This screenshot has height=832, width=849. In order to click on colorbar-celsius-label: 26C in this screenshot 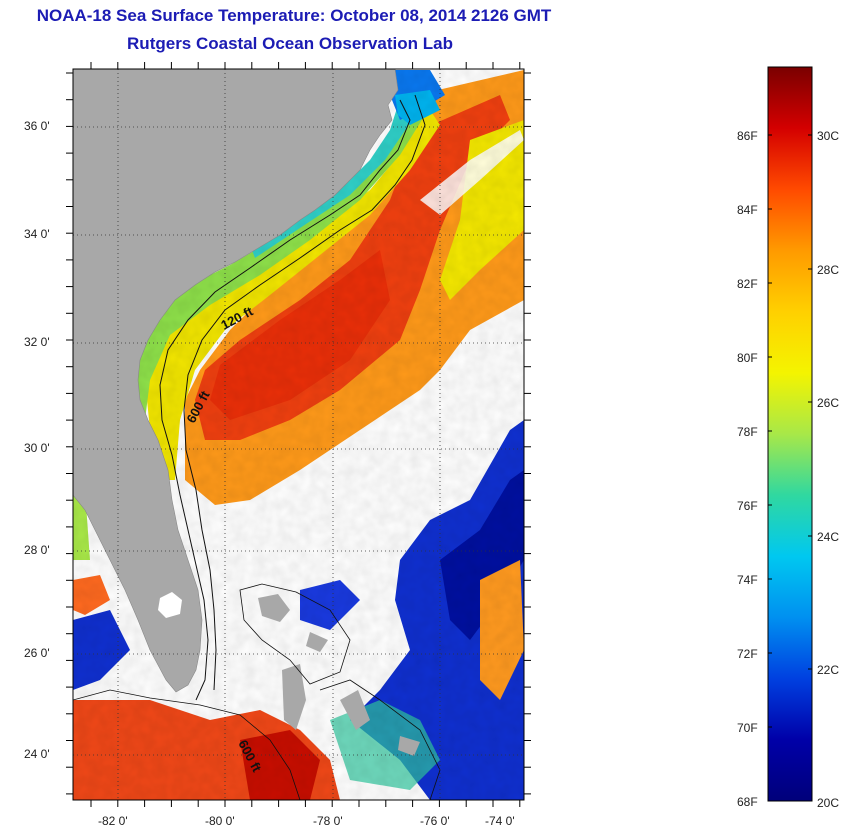, I will do `click(828, 403)`.